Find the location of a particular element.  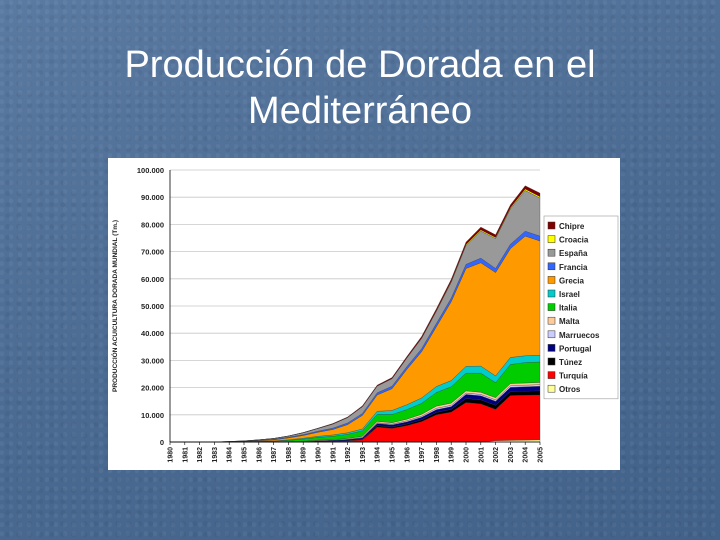

x-tick-label: 1993 is located at coordinates (363, 455).